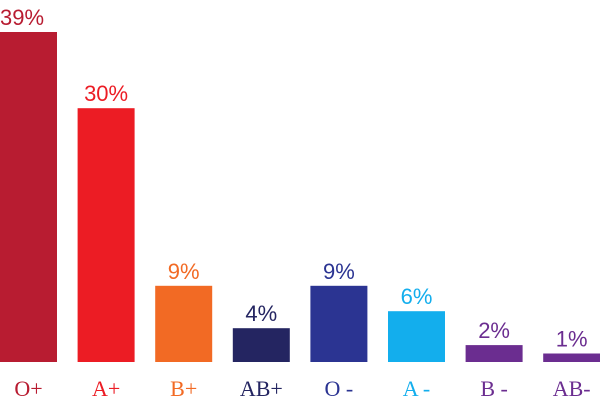 Image resolution: width=600 pixels, height=400 pixels. I want to click on value-label-a-neg: 6%, so click(417, 296).